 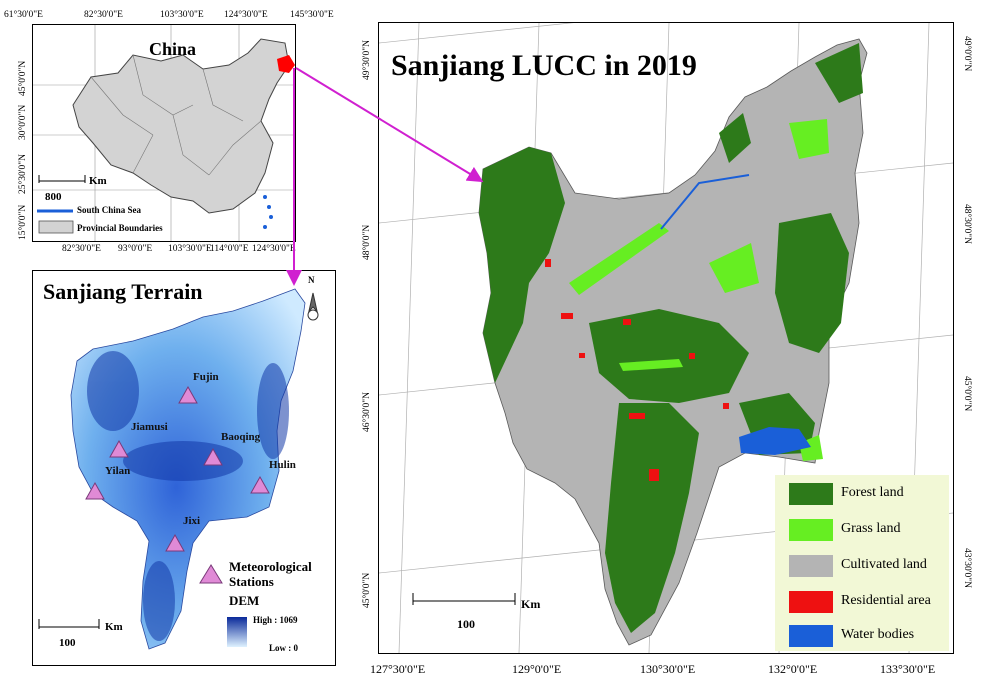 What do you see at coordinates (283, 648) in the screenshot?
I see `dem-low-label: Low : 0` at bounding box center [283, 648].